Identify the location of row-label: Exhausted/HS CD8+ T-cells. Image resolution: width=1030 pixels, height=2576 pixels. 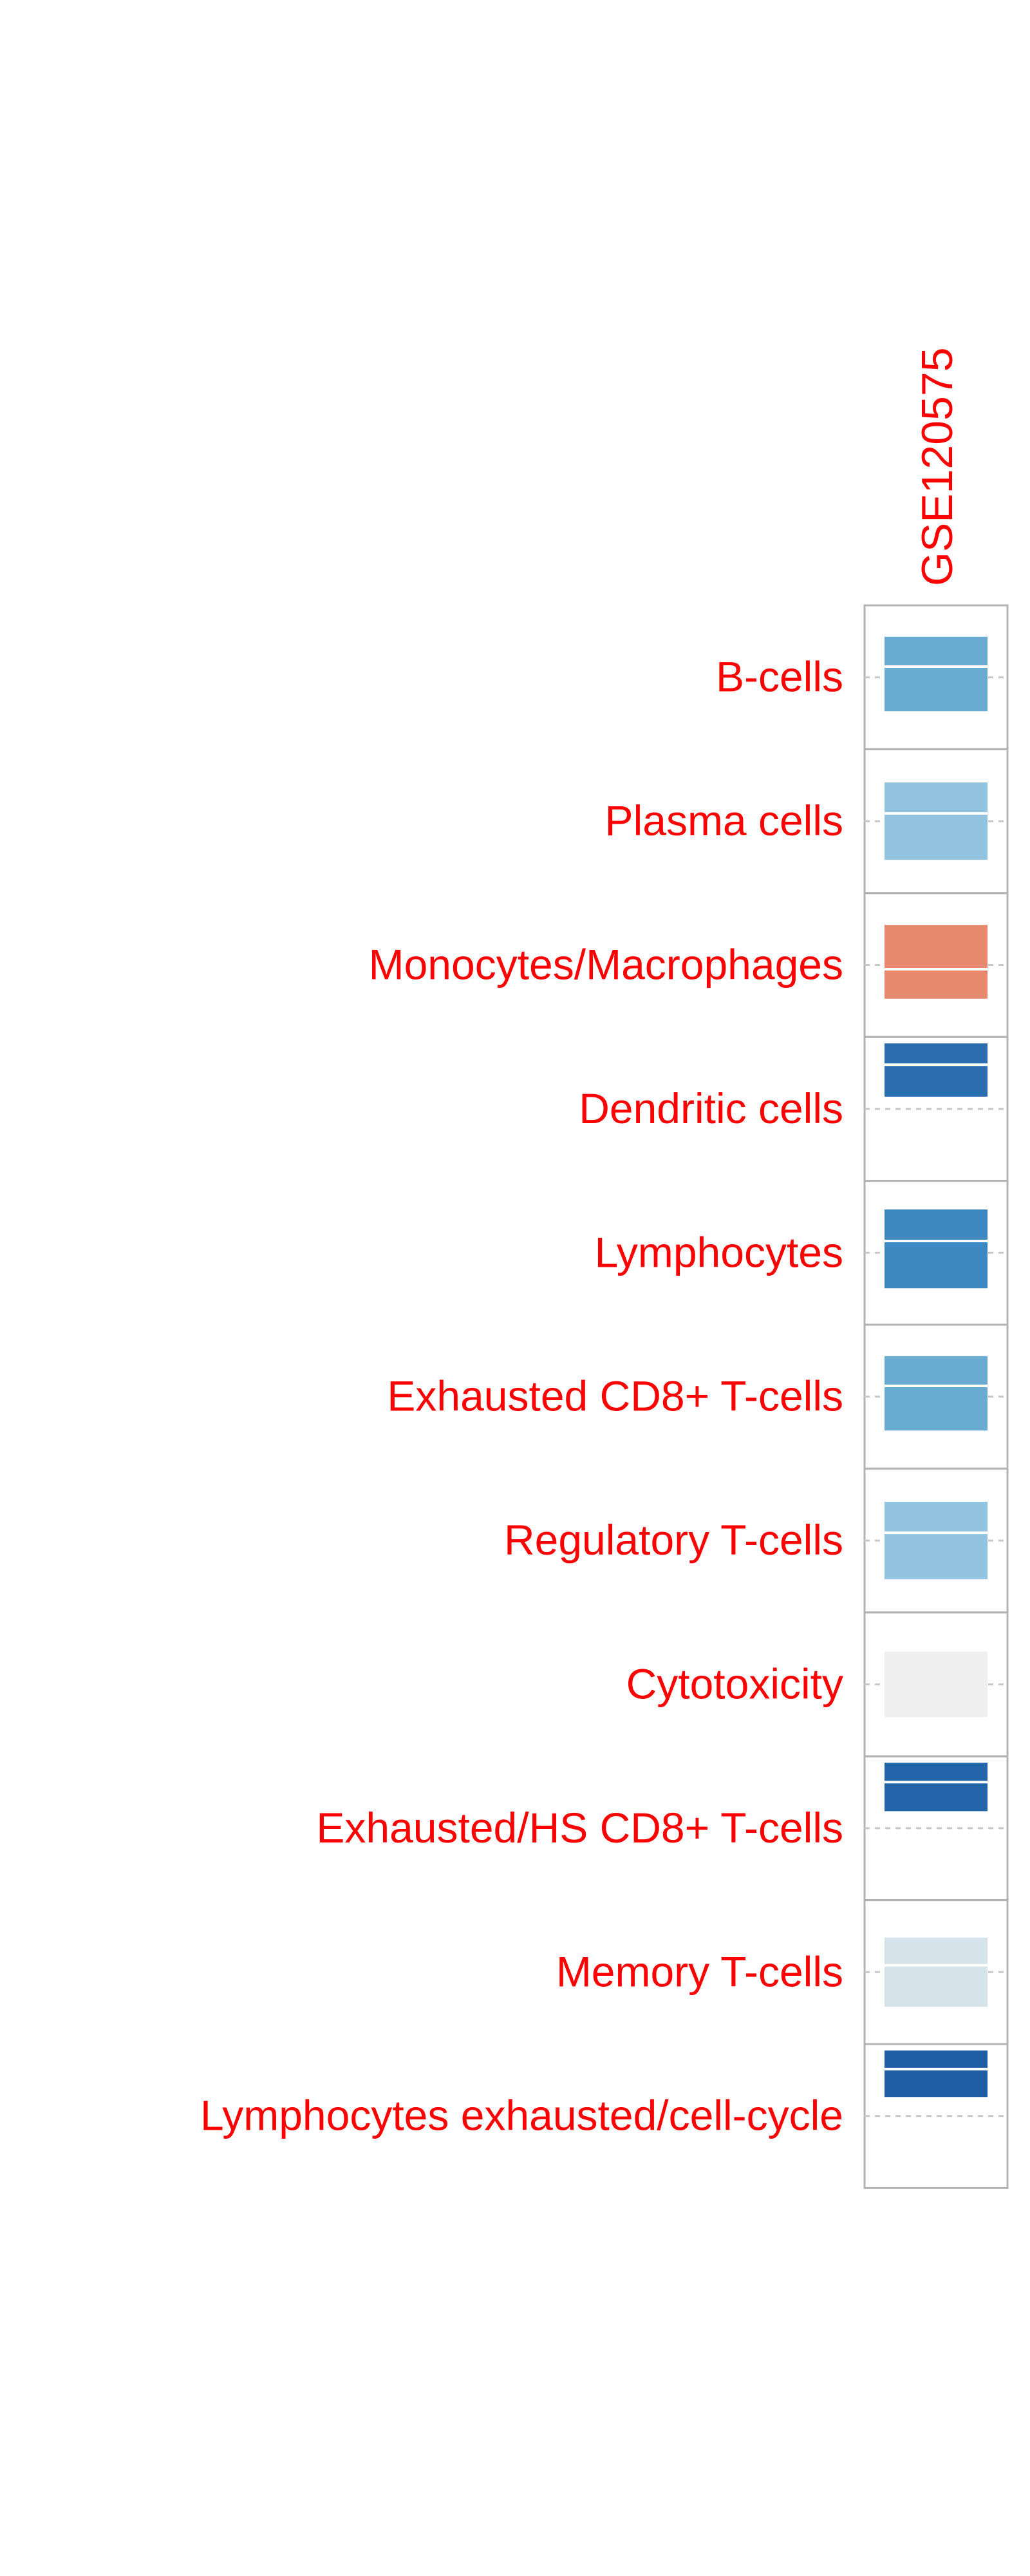
(579, 1828).